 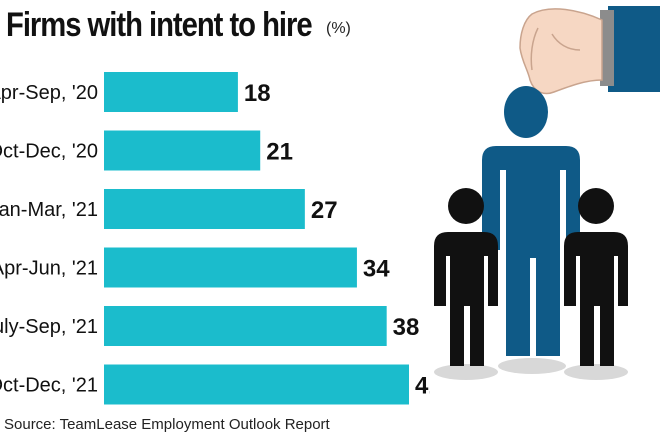 What do you see at coordinates (526, 112) in the screenshot?
I see `coin-icon` at bounding box center [526, 112].